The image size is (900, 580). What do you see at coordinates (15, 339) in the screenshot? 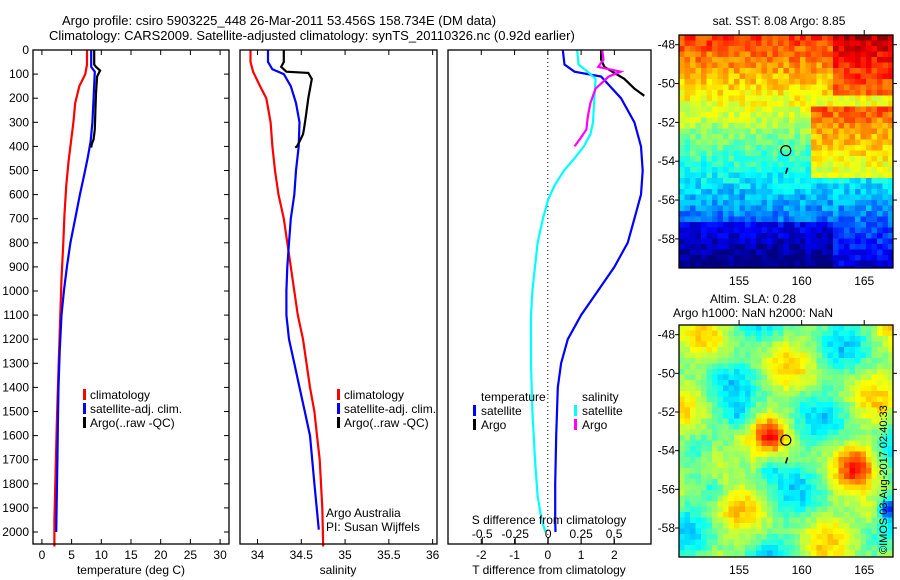
I see `depth-ytick-label: 1200` at bounding box center [15, 339].